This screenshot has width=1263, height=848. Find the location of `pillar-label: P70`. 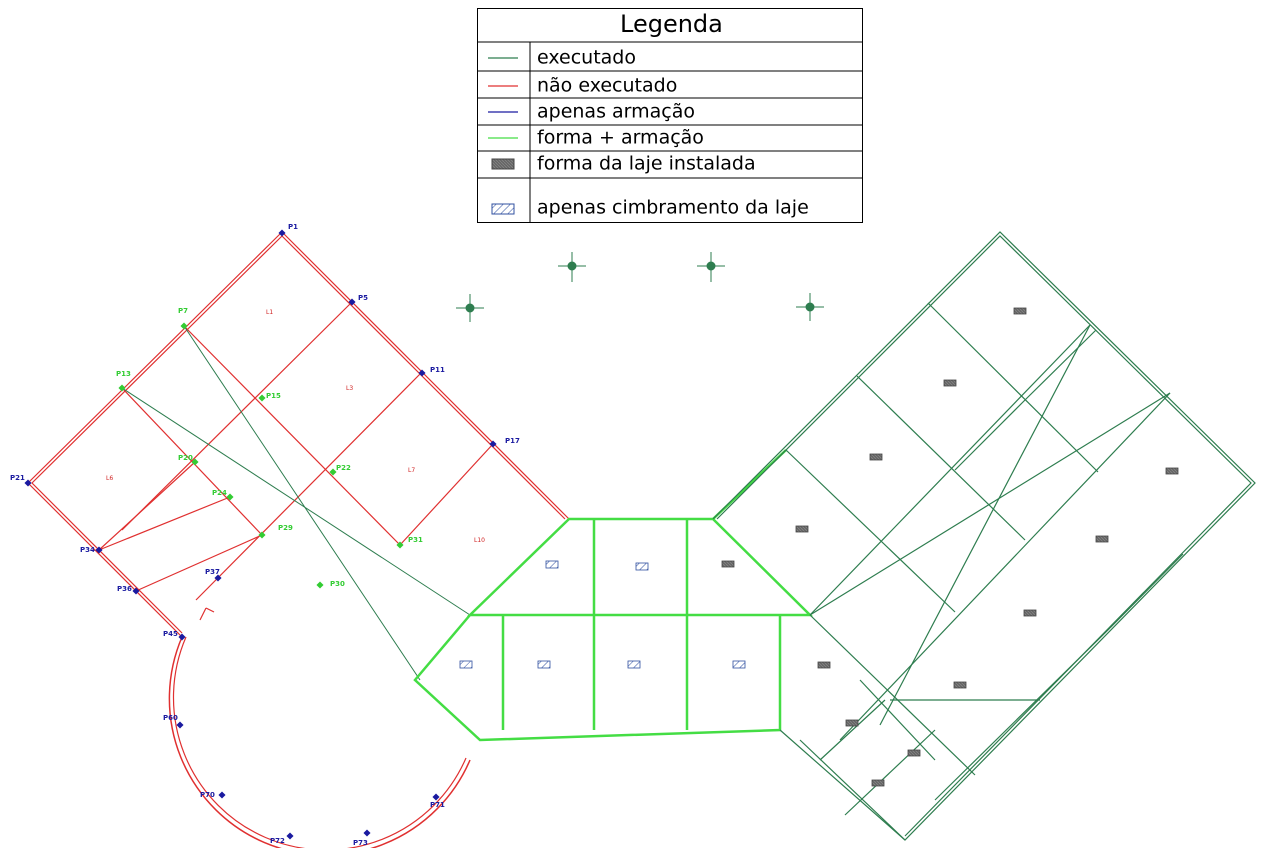

pillar-label: P70 is located at coordinates (207, 795).